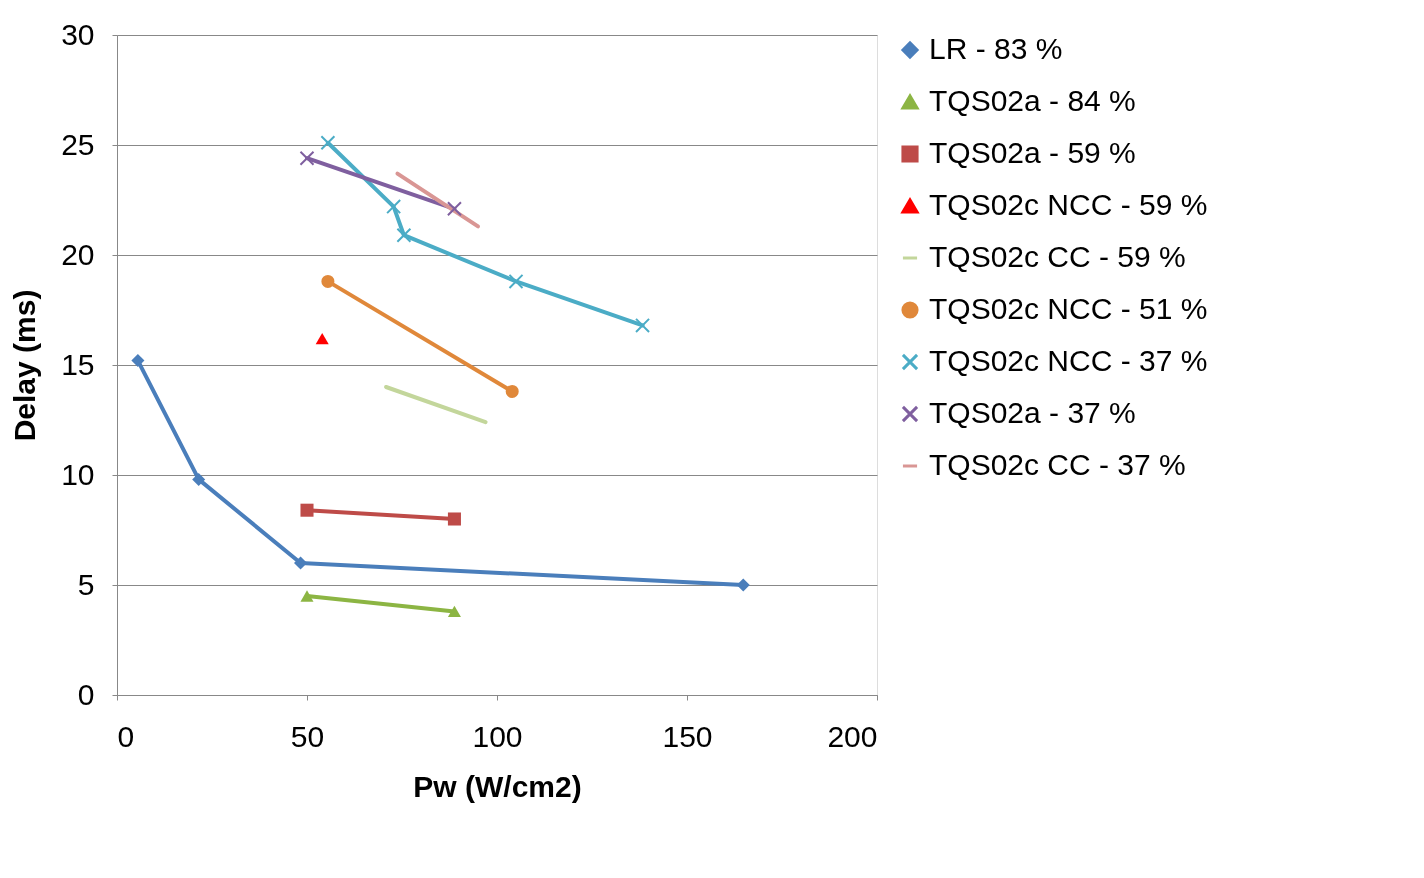 Image resolution: width=1424 pixels, height=878 pixels. Describe the element at coordinates (1032, 152) in the screenshot. I see `legend-label: TQS02a - 59 %` at that location.